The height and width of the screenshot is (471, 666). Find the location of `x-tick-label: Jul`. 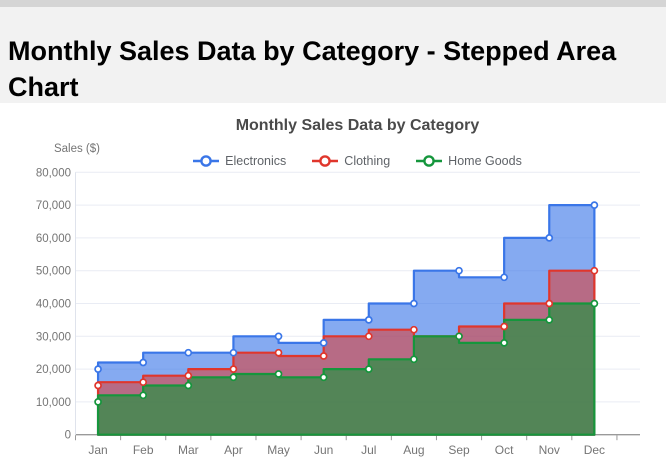

x-tick-label: Jul is located at coordinates (368, 450).